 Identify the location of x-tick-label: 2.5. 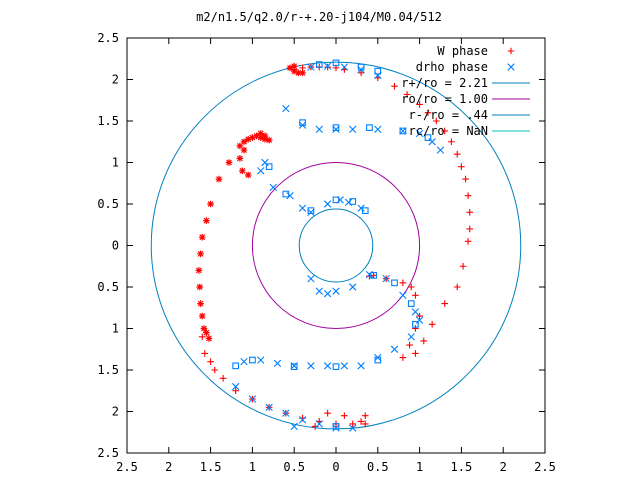
(127, 467).